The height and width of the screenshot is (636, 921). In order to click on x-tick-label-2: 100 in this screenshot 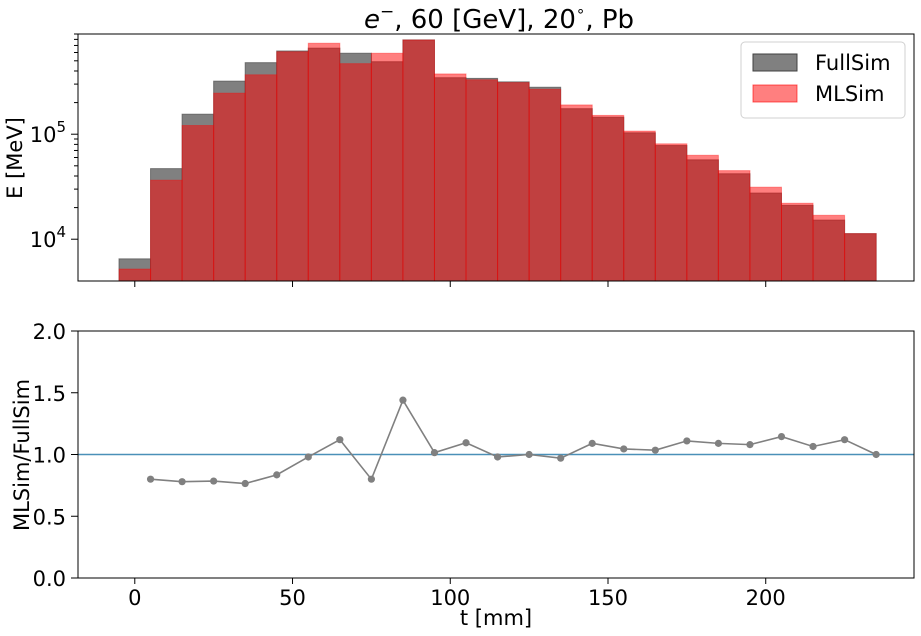, I will do `click(450, 598)`.